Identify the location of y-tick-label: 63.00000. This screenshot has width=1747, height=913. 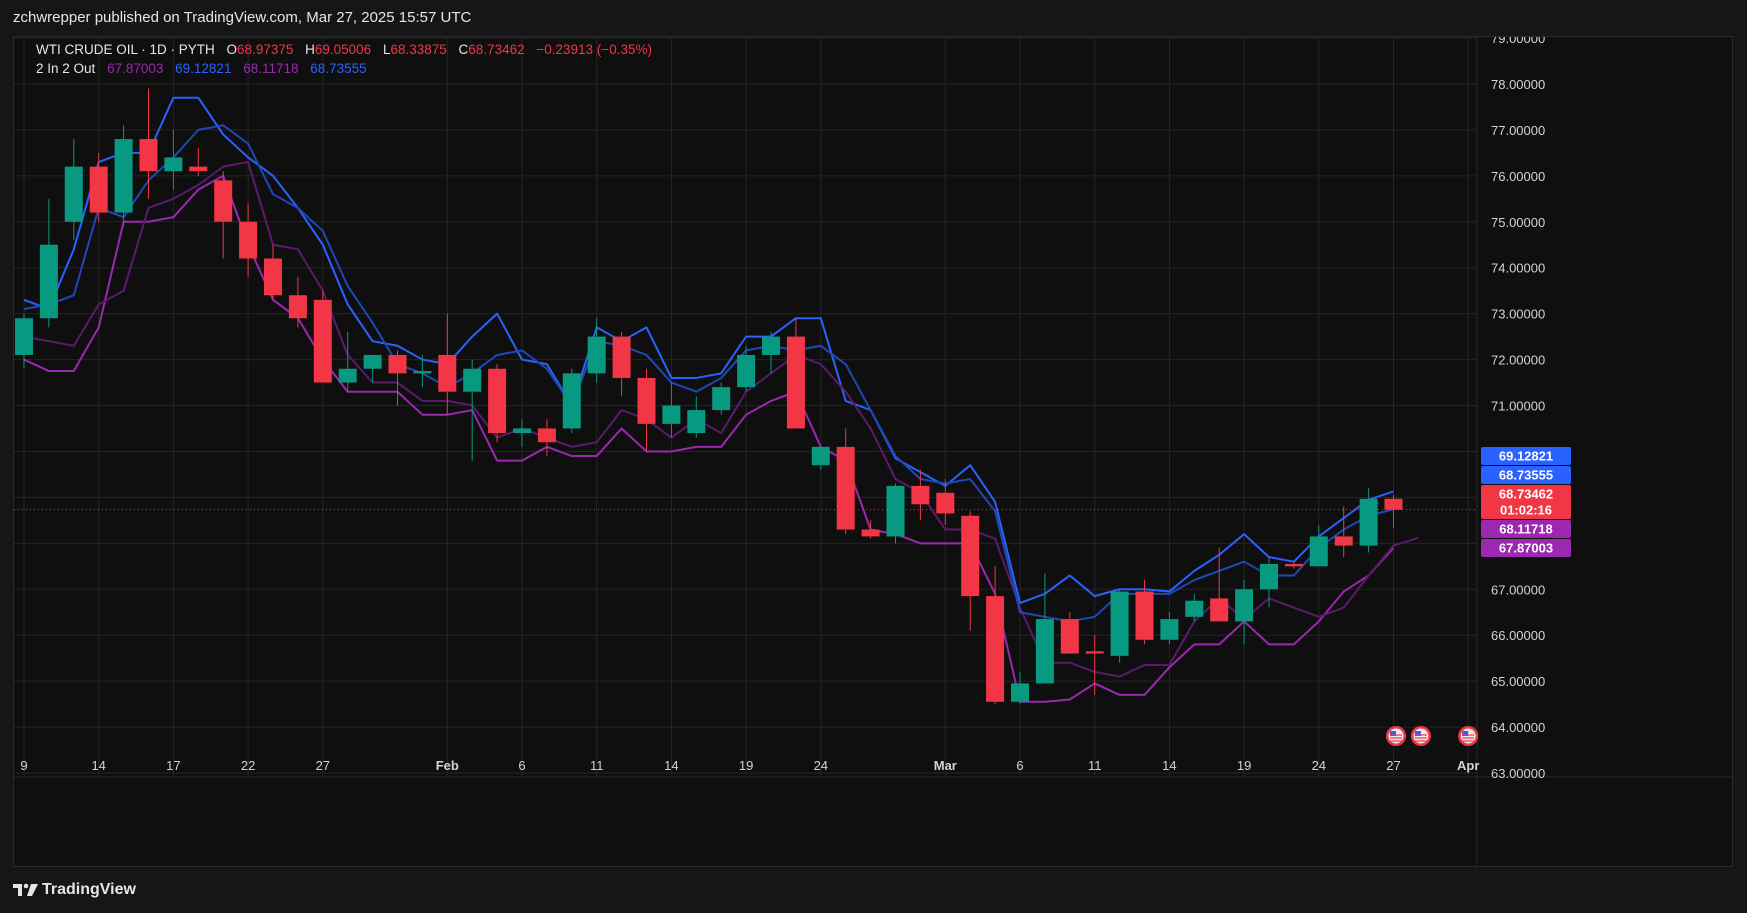
(1518, 773).